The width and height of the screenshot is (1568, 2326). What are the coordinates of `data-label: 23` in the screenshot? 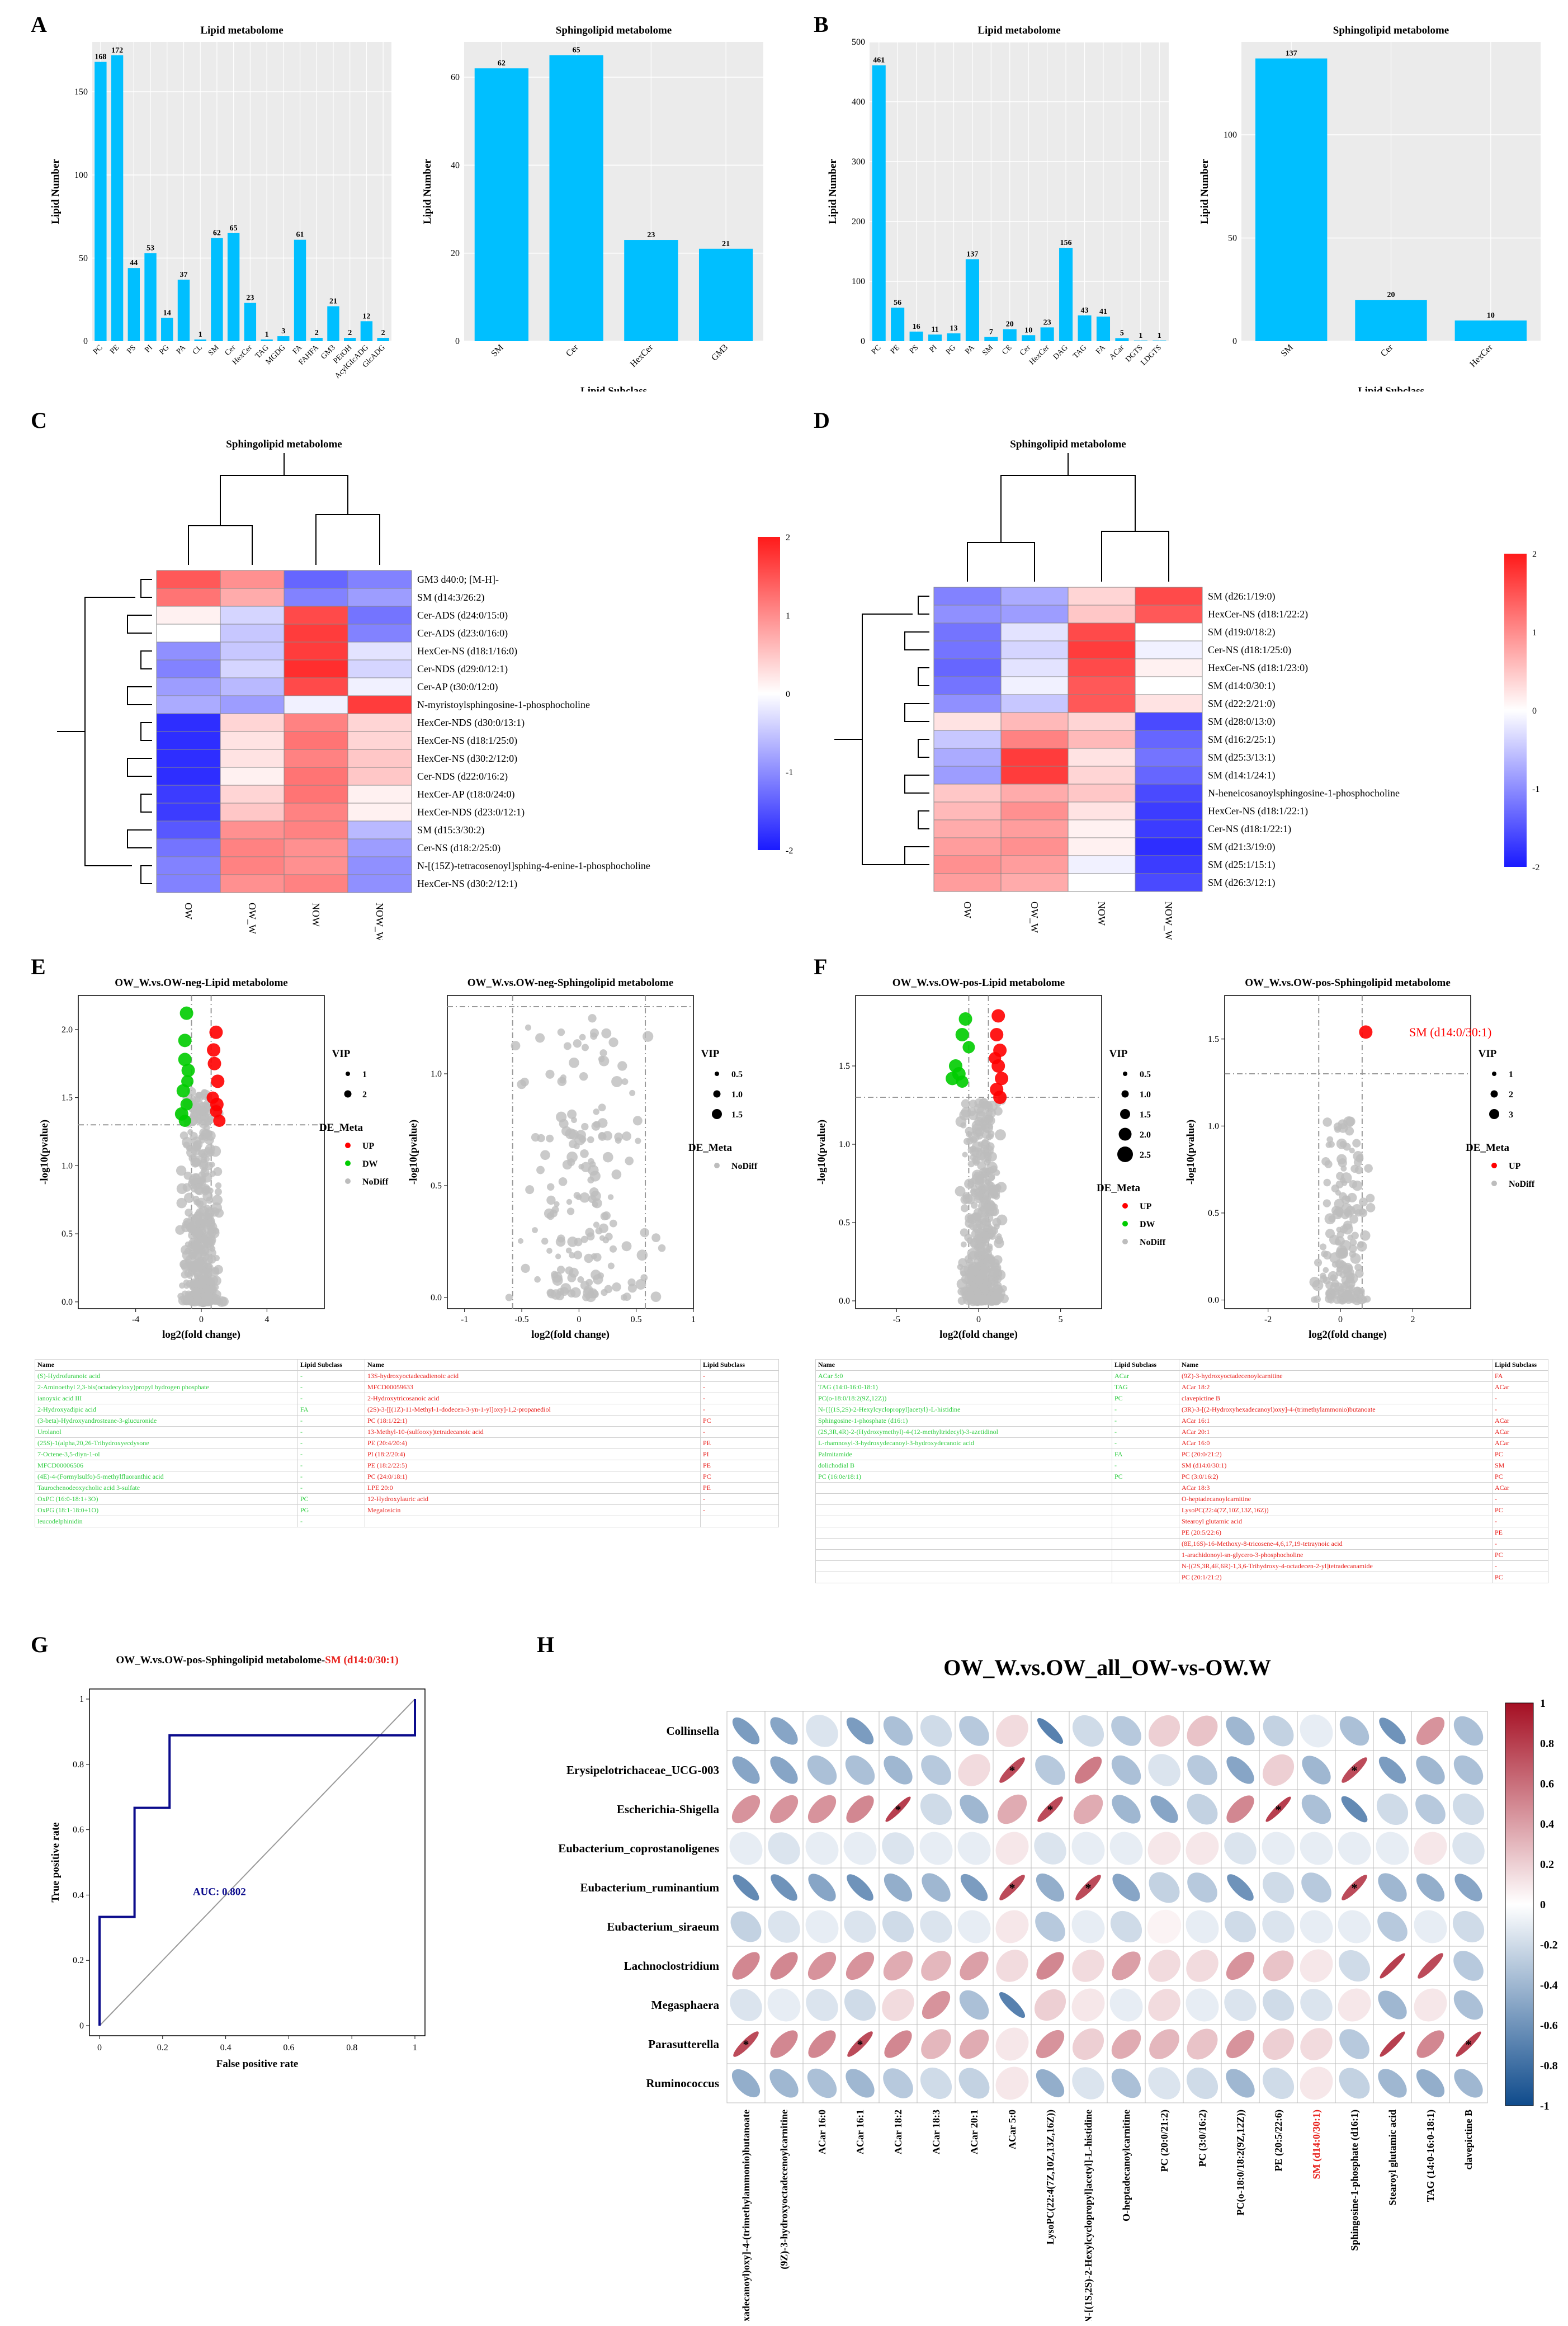 It's located at (1047, 323).